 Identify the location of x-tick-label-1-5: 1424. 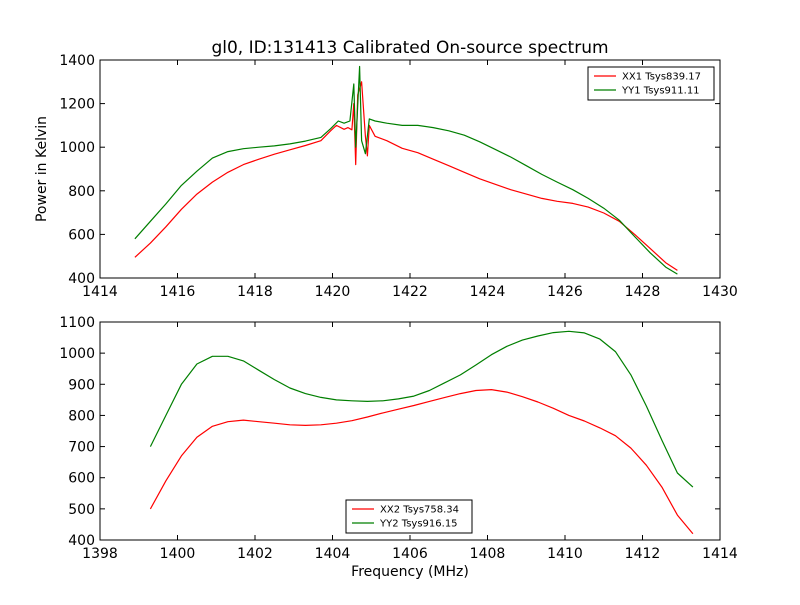
(488, 292).